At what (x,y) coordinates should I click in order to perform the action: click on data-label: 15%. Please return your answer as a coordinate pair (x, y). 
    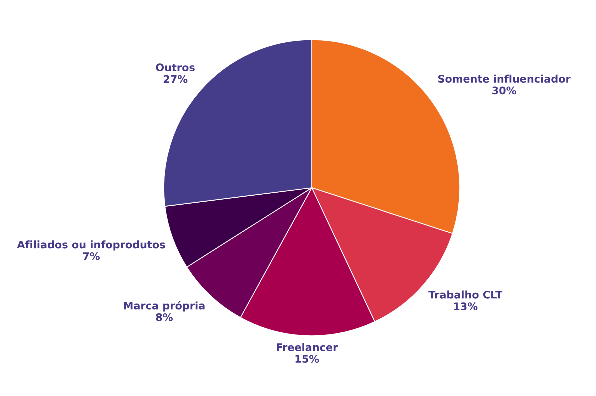
    Looking at the image, I should click on (308, 359).